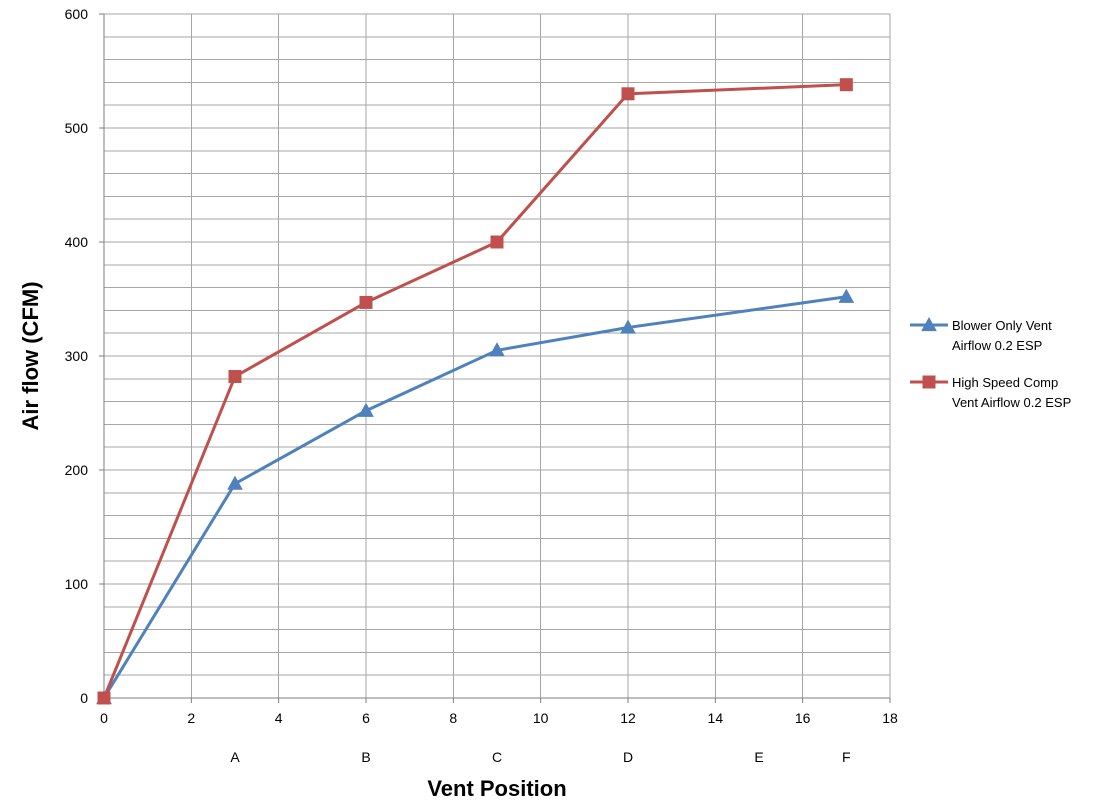 The width and height of the screenshot is (1108, 803). I want to click on x-tick-label: 16, so click(803, 718).